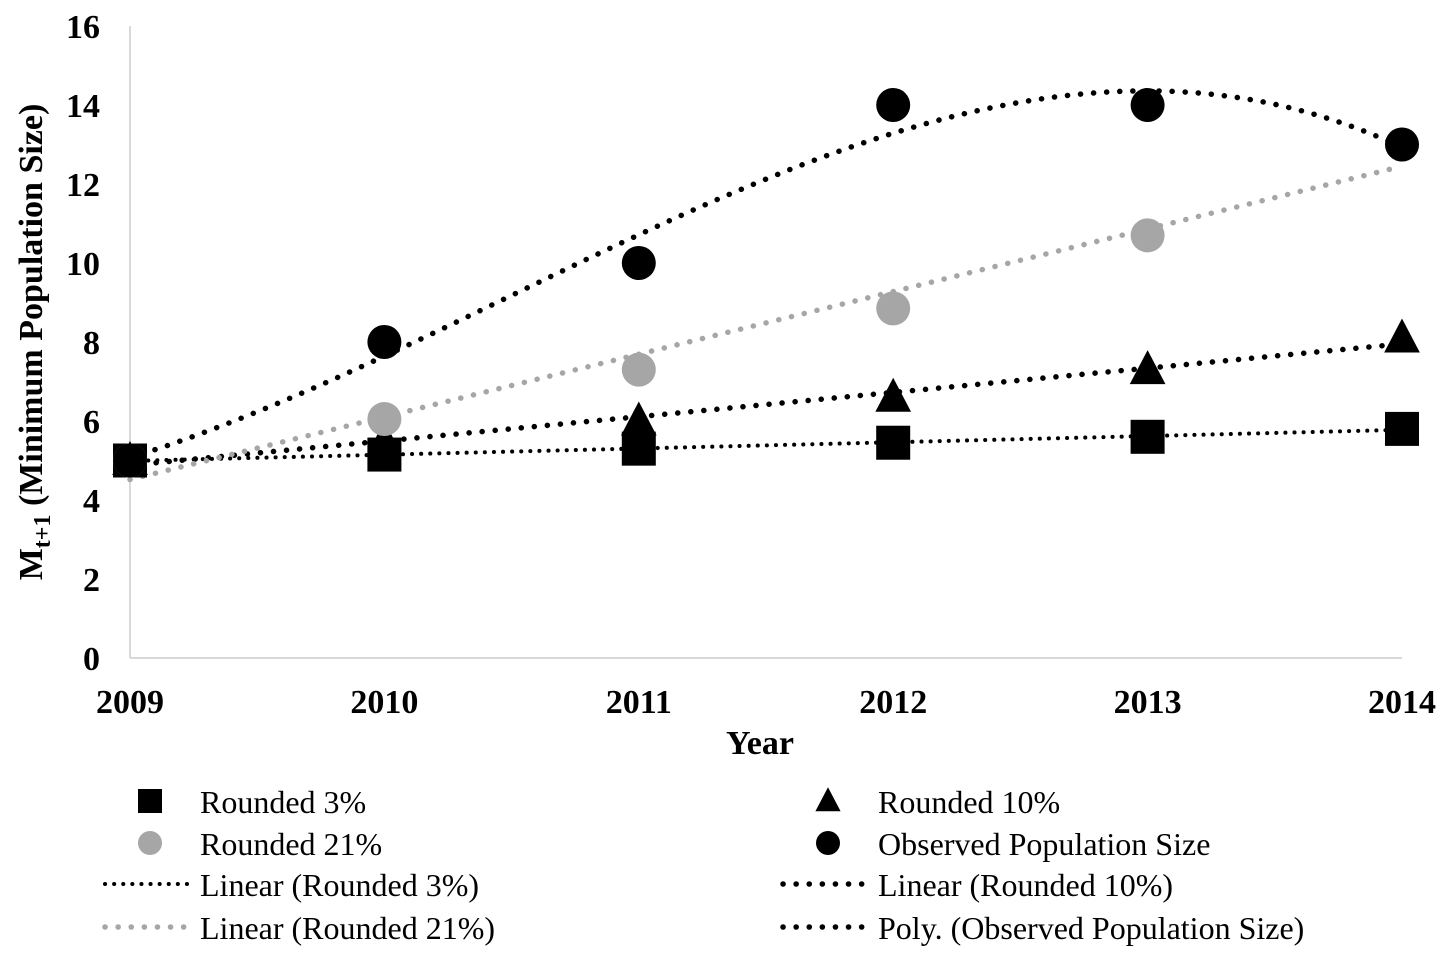  I want to click on legend-label: Poly. (Observed Population Size), so click(1091, 928).